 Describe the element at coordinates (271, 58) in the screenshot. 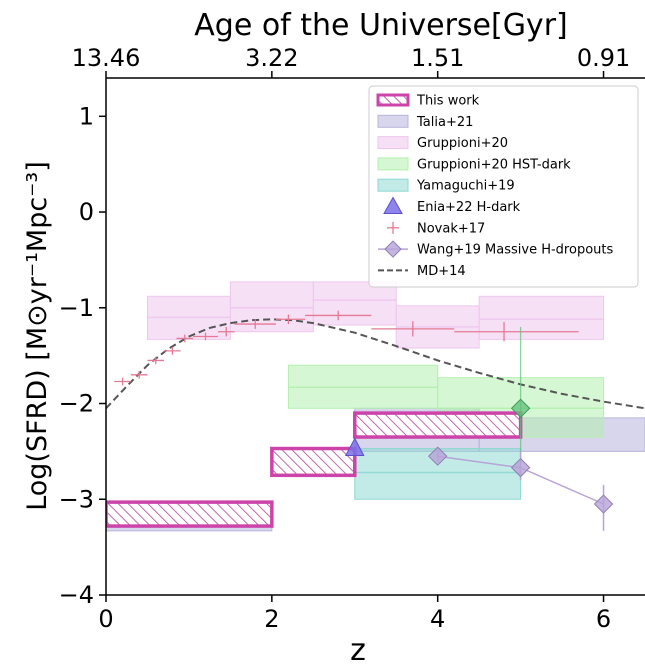

I see `top-tick-label-1: 3.22` at that location.